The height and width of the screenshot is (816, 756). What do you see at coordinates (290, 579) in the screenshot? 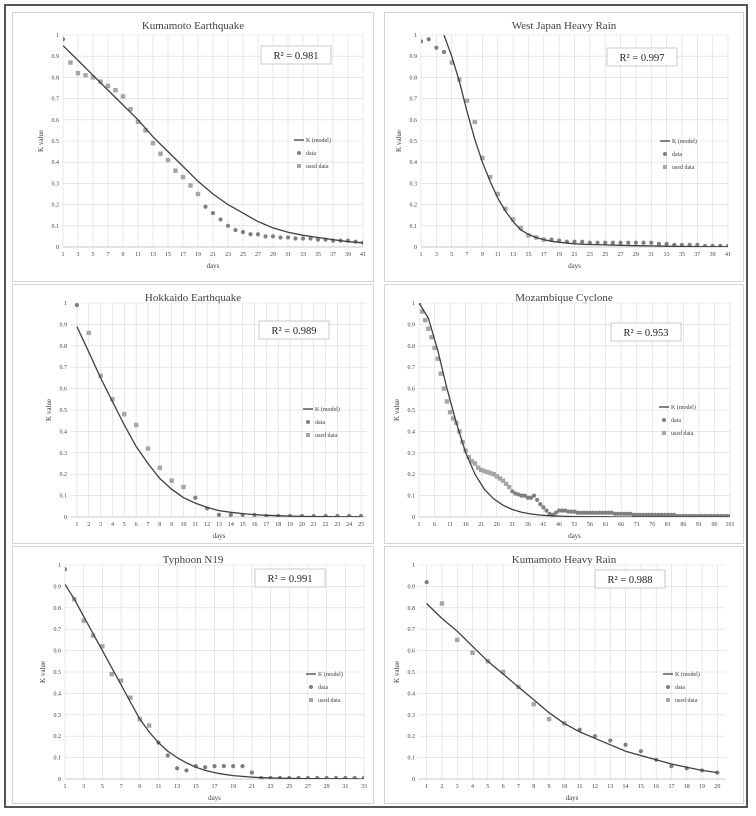
I see `r2-value: R² = 0.991` at bounding box center [290, 579].